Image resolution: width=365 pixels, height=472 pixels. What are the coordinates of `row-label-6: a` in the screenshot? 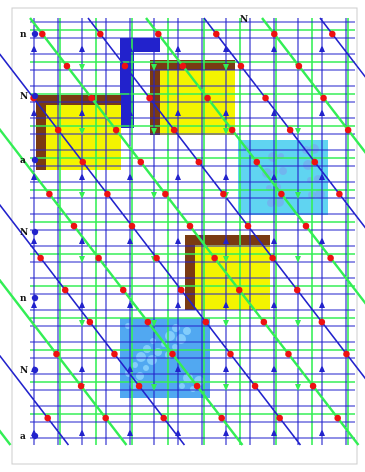 It's located at (23, 437).